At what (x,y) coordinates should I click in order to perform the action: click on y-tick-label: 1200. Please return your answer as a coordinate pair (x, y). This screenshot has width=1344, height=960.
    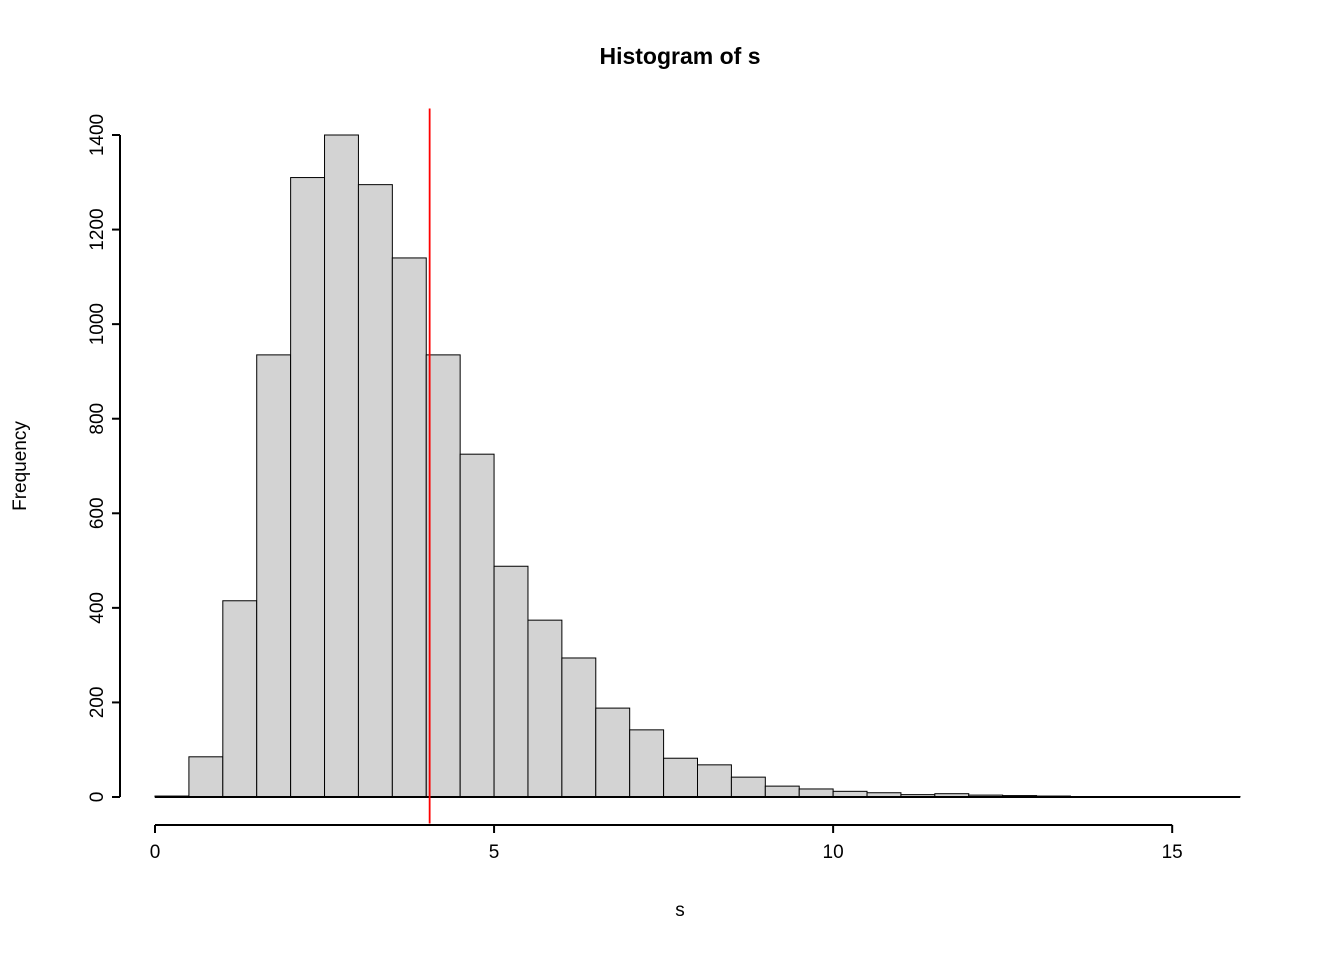
    Looking at the image, I should click on (97, 229).